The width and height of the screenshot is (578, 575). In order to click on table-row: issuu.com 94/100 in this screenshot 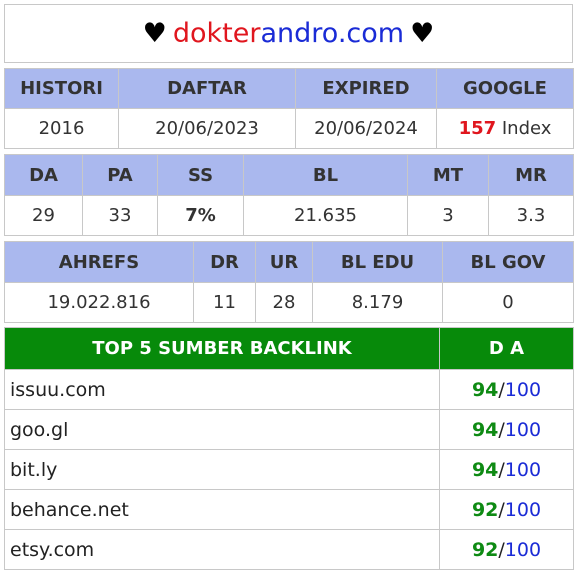, I will do `click(289, 389)`.